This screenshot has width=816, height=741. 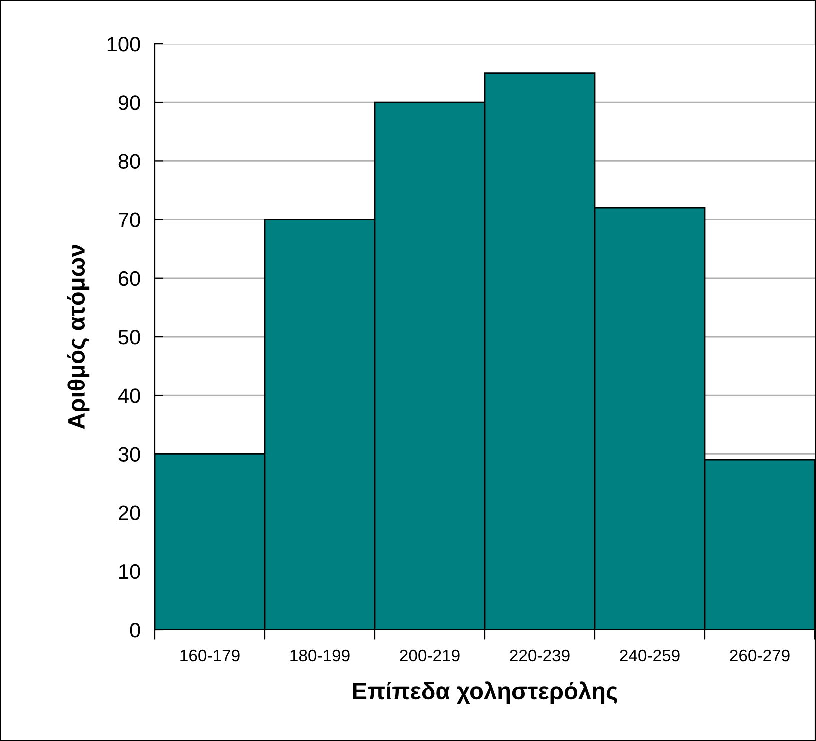 I want to click on y-tick-label: 50, so click(x=129, y=337).